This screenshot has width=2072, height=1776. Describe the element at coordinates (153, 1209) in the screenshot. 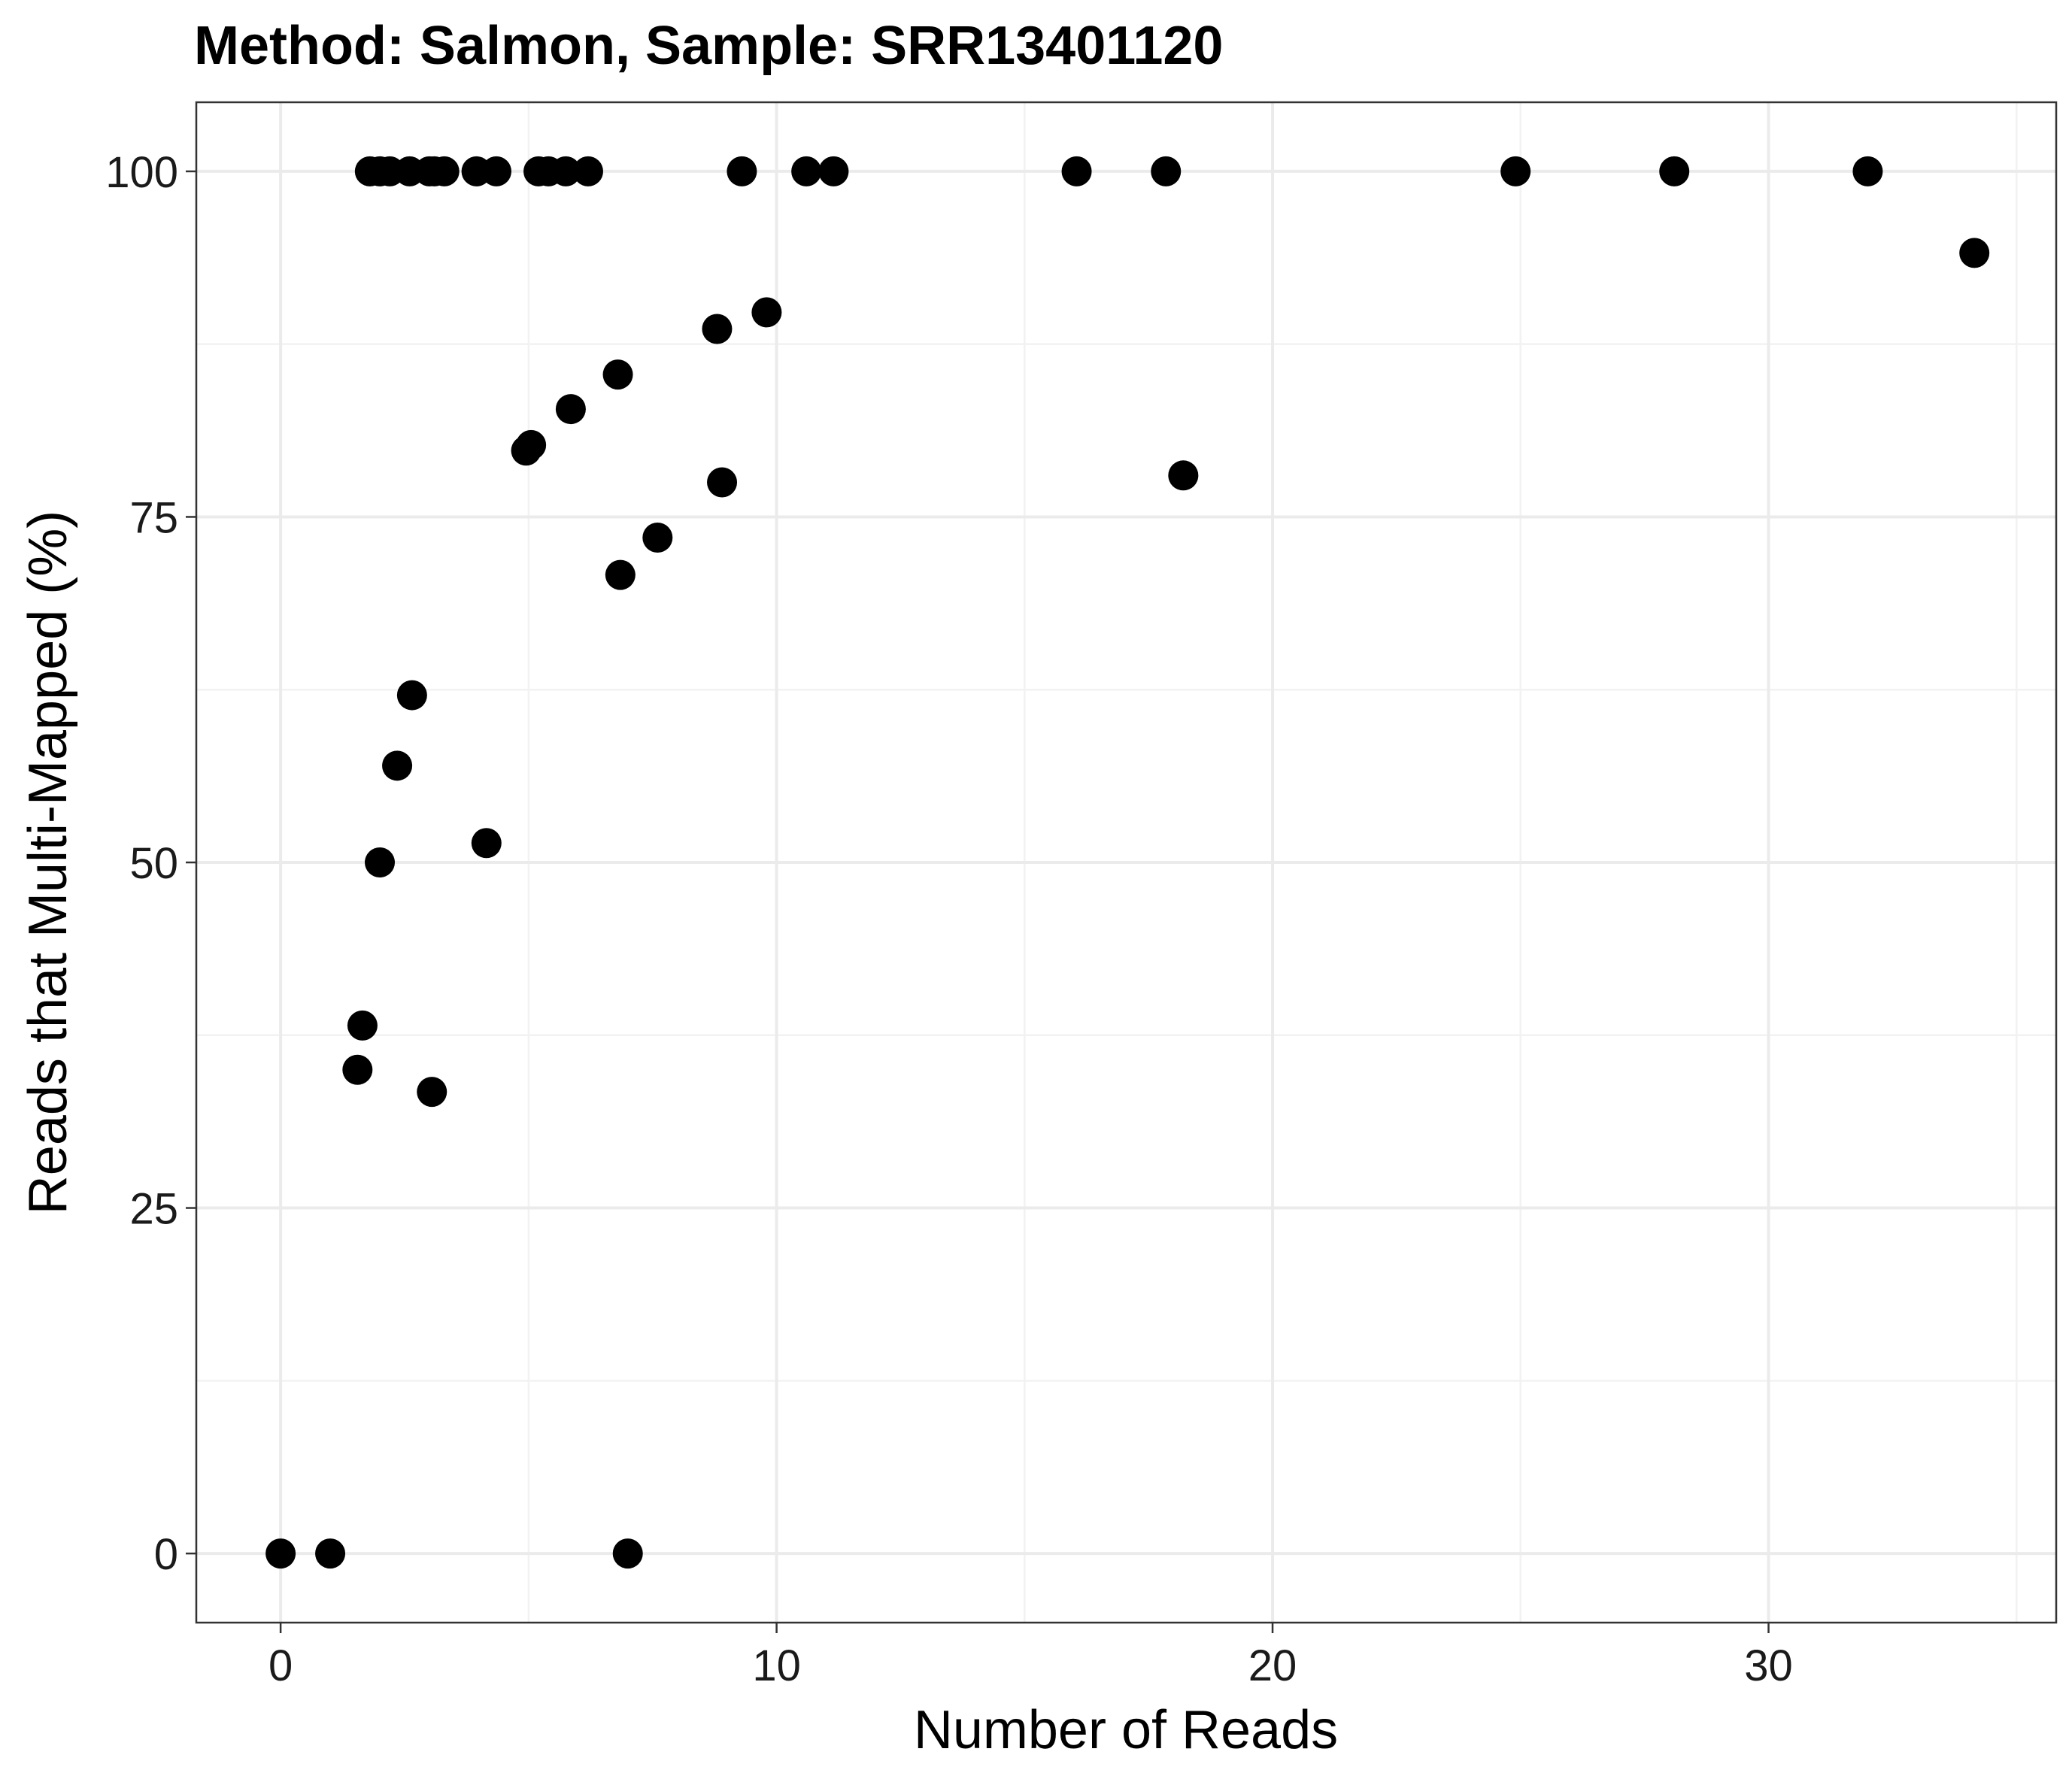

I see `y-tick-label: 25` at that location.